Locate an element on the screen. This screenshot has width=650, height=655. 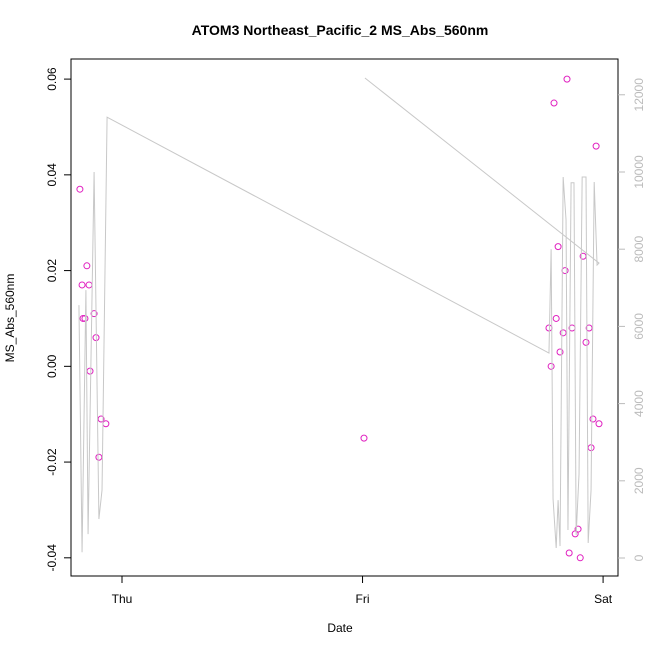
y-tick-label: 0.04 is located at coordinates (52, 175).